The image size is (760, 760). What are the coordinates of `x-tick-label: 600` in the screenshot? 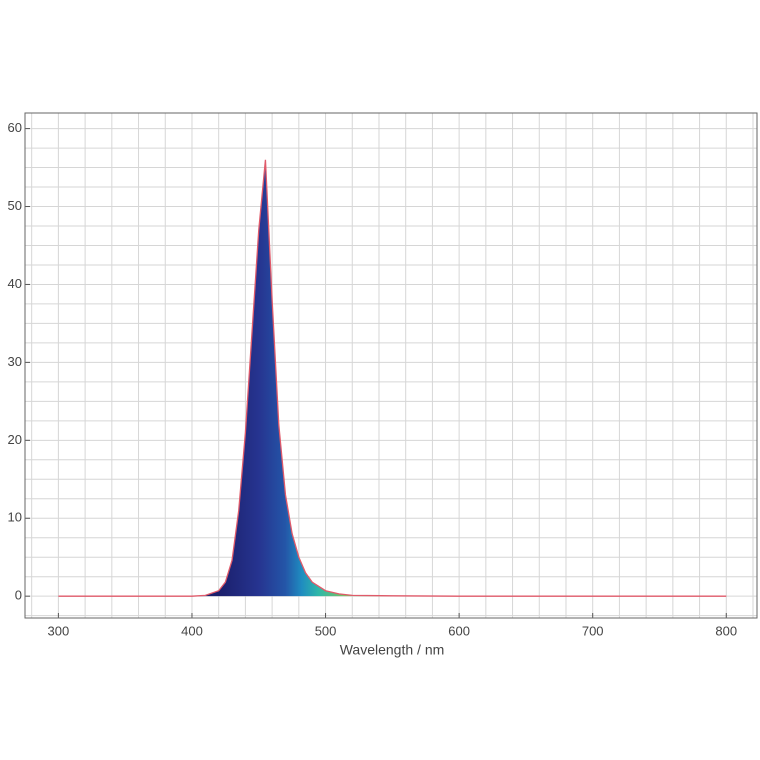 It's located at (459, 630).